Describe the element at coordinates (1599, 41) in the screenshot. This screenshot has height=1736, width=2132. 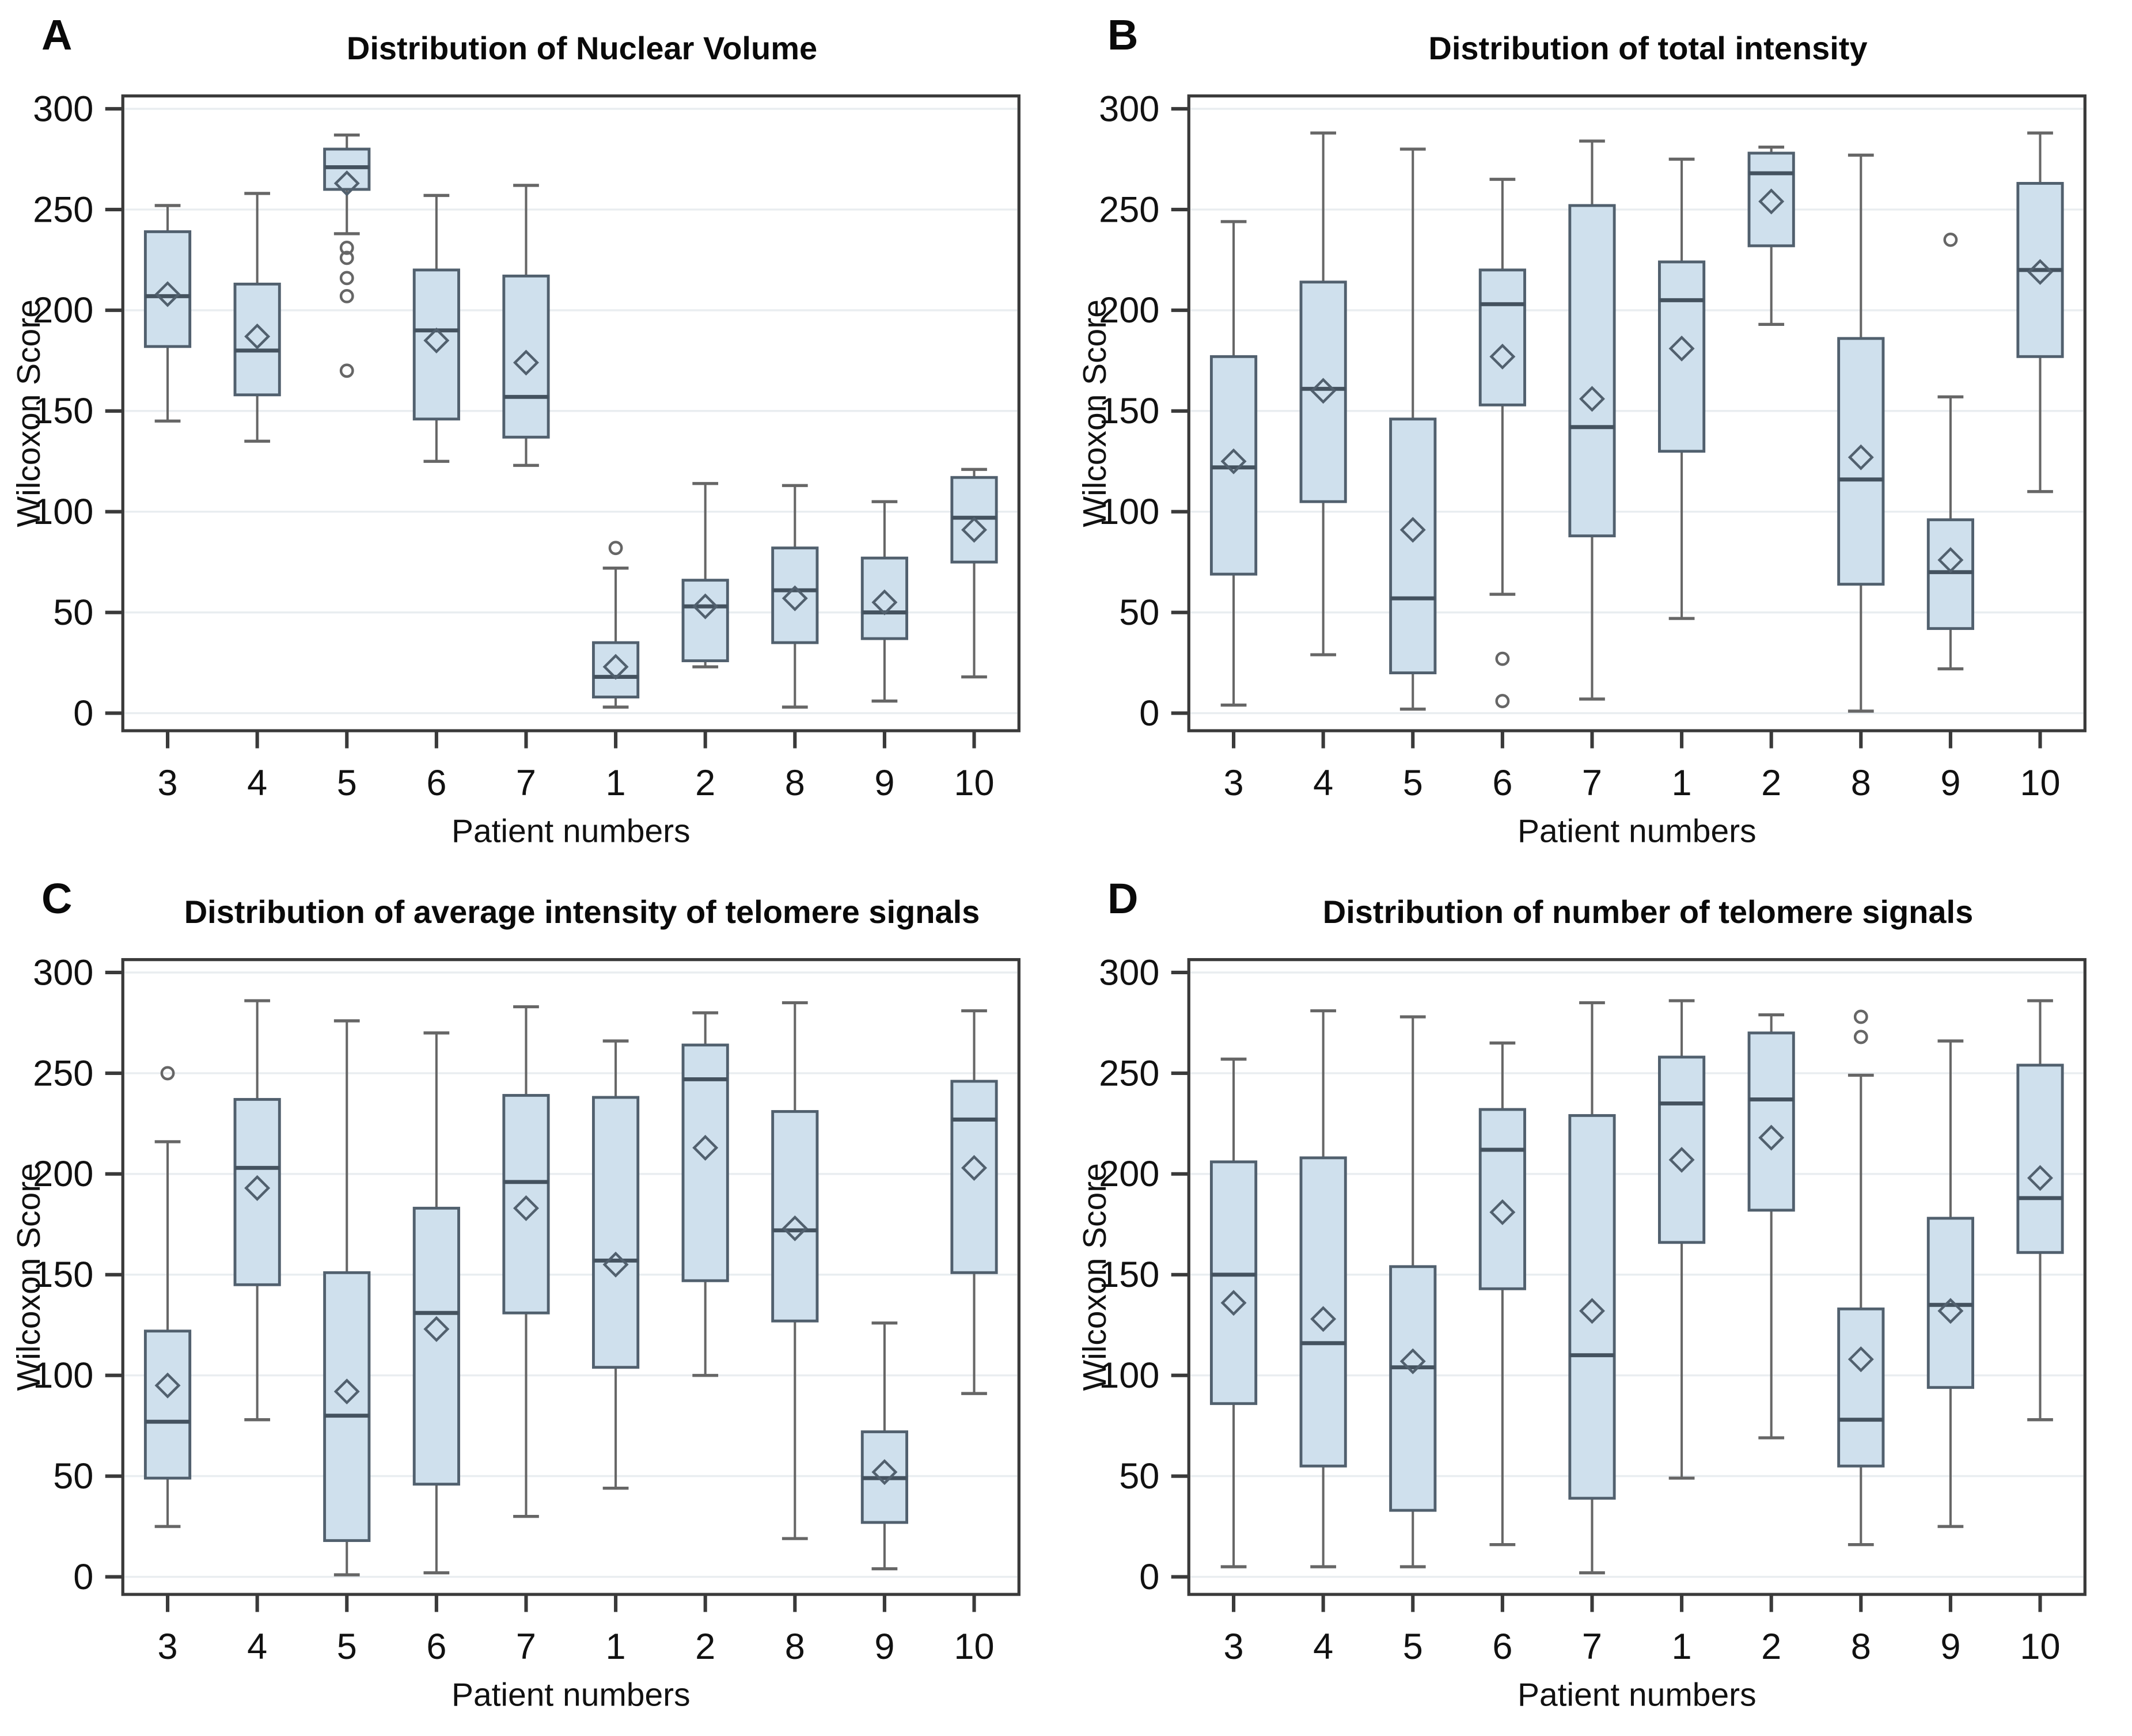
I see `panel-b-header: B Distribution of total intensity` at that location.